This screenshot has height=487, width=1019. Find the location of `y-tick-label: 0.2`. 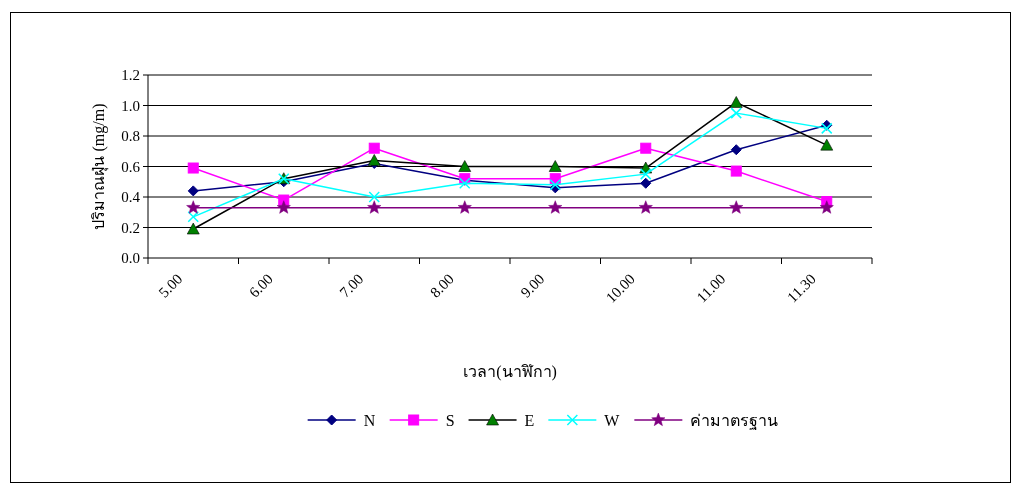

y-tick-label: 0.2 is located at coordinates (130, 227).